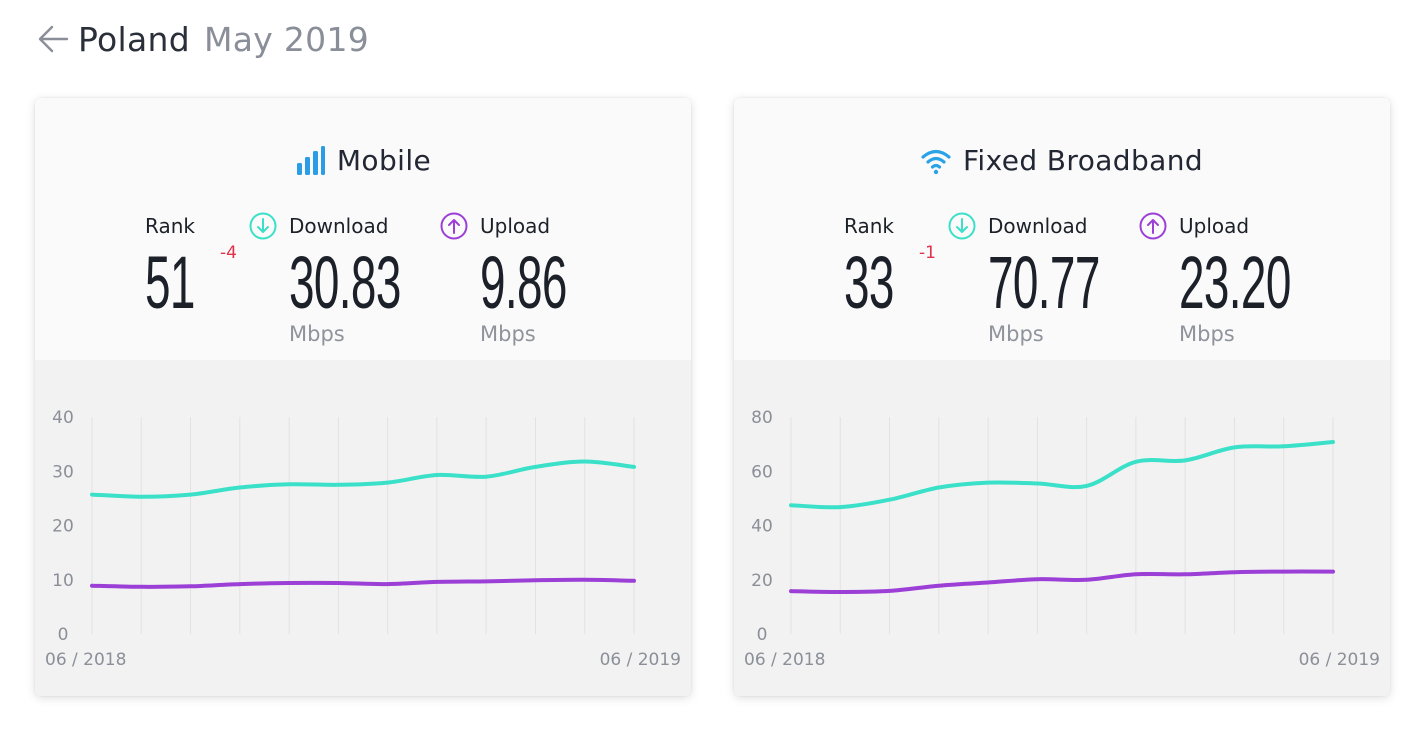 This screenshot has height=751, width=1408. I want to click on mobile-rank: Rank 51, so click(185, 267).